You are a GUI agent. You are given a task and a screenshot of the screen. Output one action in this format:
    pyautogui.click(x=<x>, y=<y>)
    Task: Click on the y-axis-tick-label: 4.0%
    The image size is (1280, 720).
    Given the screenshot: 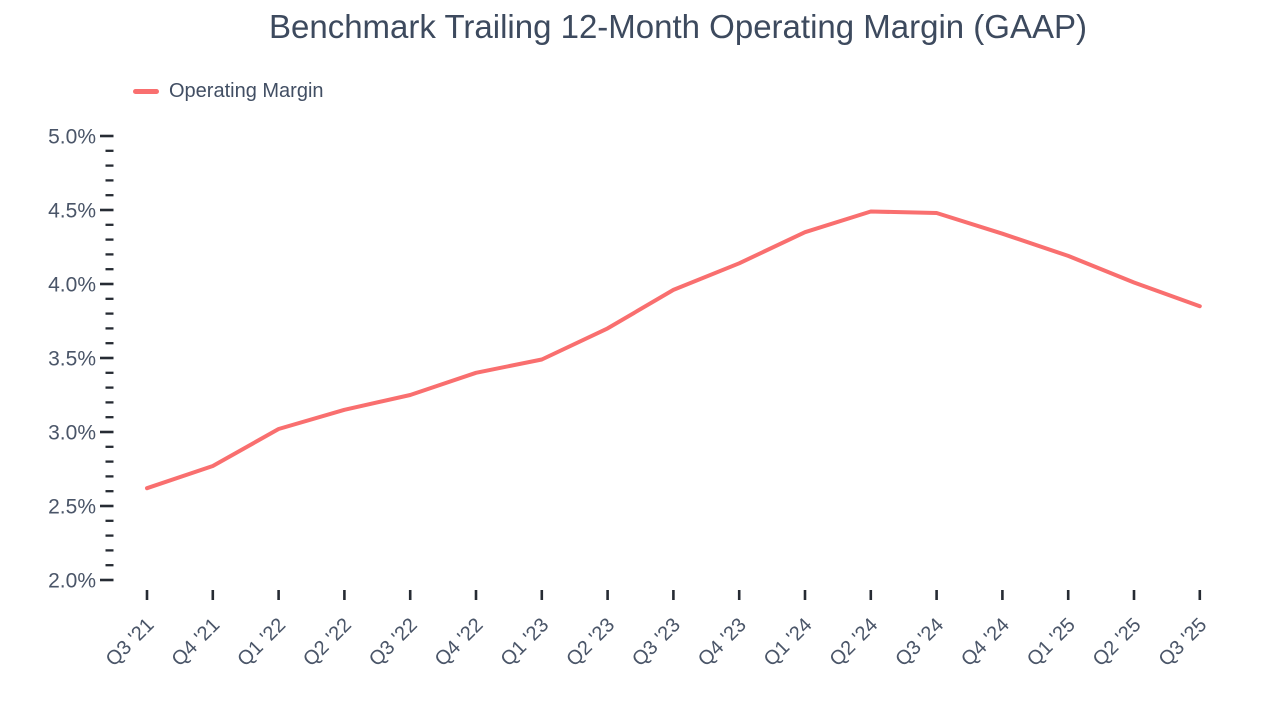 What is the action you would take?
    pyautogui.click(x=72, y=285)
    